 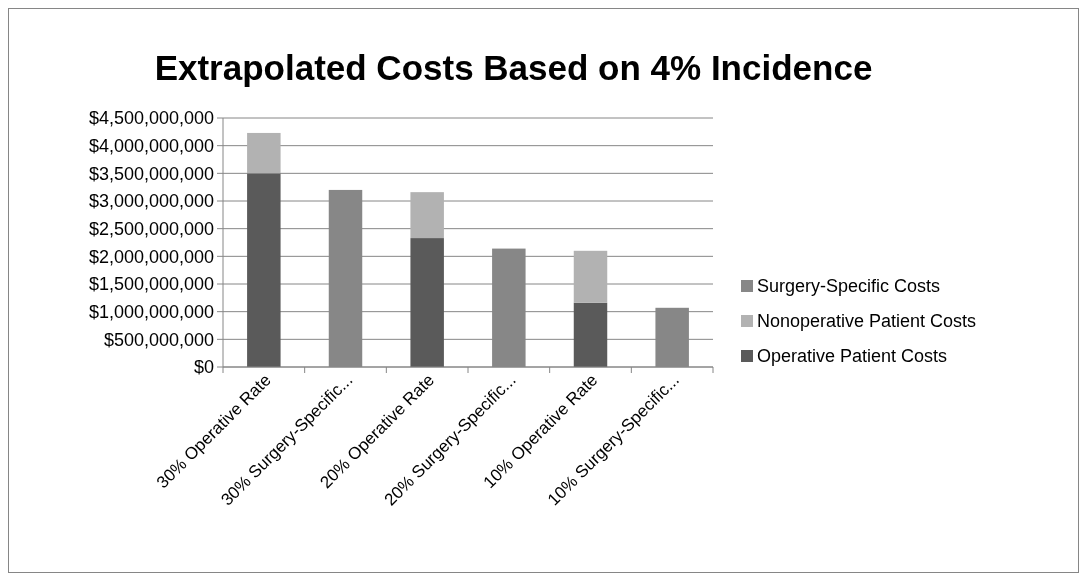 I want to click on y-tick-label: $1,000,000,000, so click(x=151, y=311).